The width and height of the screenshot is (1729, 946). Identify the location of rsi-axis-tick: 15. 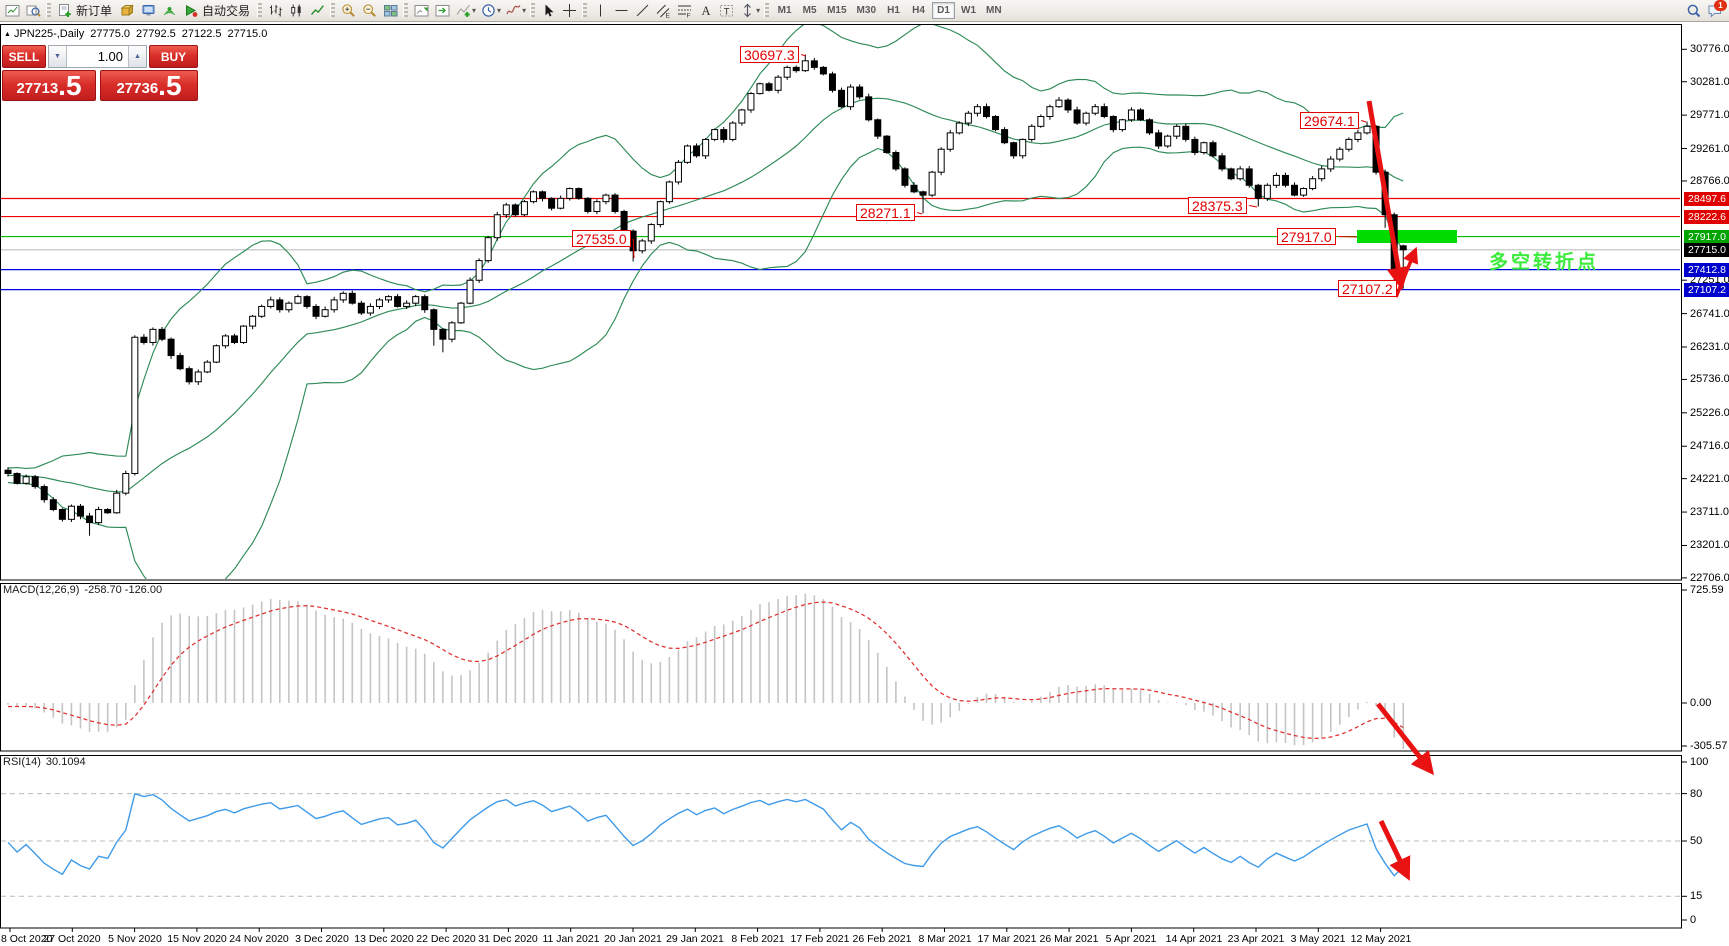
(1696, 896).